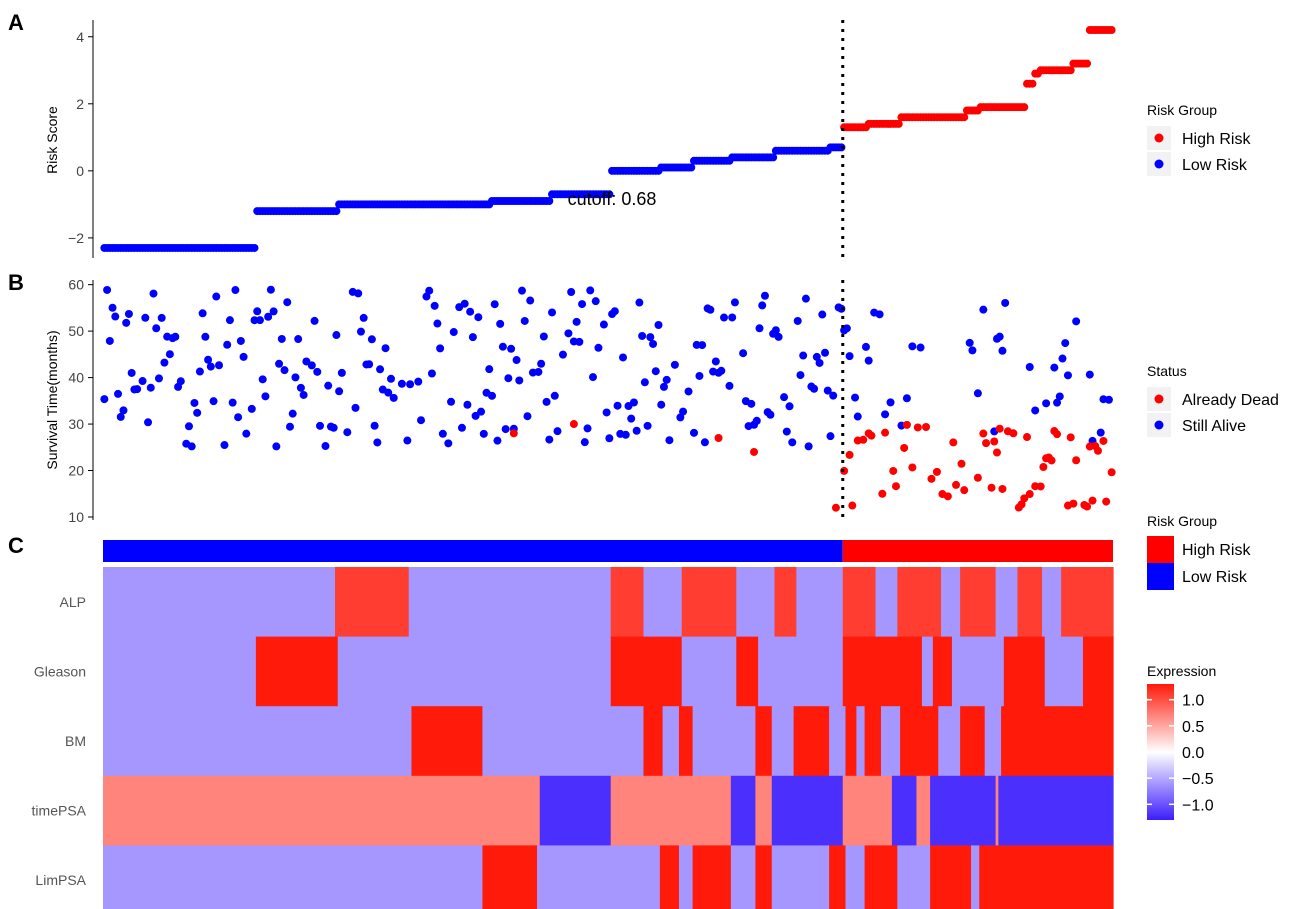  Describe the element at coordinates (60, 671) in the screenshot. I see `heatmap-row-label: Gleason` at that location.